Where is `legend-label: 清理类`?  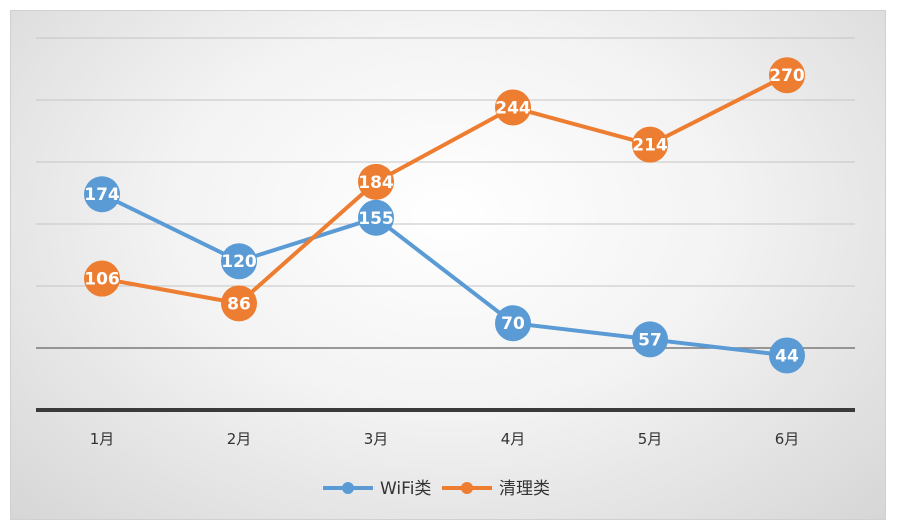 legend-label: 清理类 is located at coordinates (524, 489).